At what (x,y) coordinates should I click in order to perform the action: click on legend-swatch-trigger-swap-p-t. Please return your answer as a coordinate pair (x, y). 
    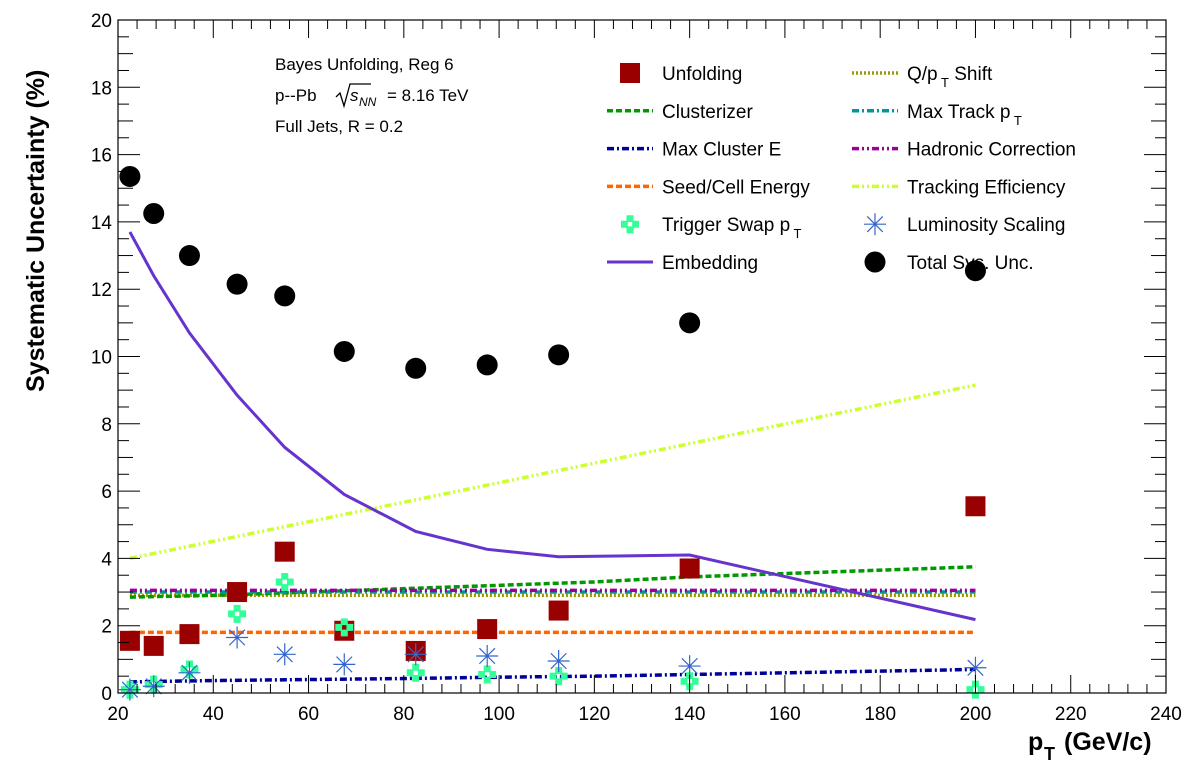
    Looking at the image, I should click on (630, 224).